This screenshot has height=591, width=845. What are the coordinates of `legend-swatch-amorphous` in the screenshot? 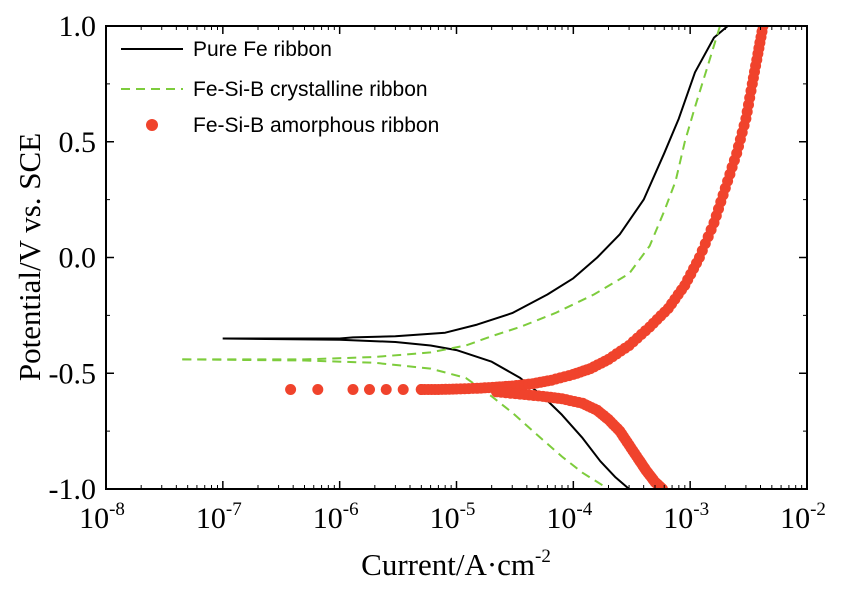 It's located at (152, 125).